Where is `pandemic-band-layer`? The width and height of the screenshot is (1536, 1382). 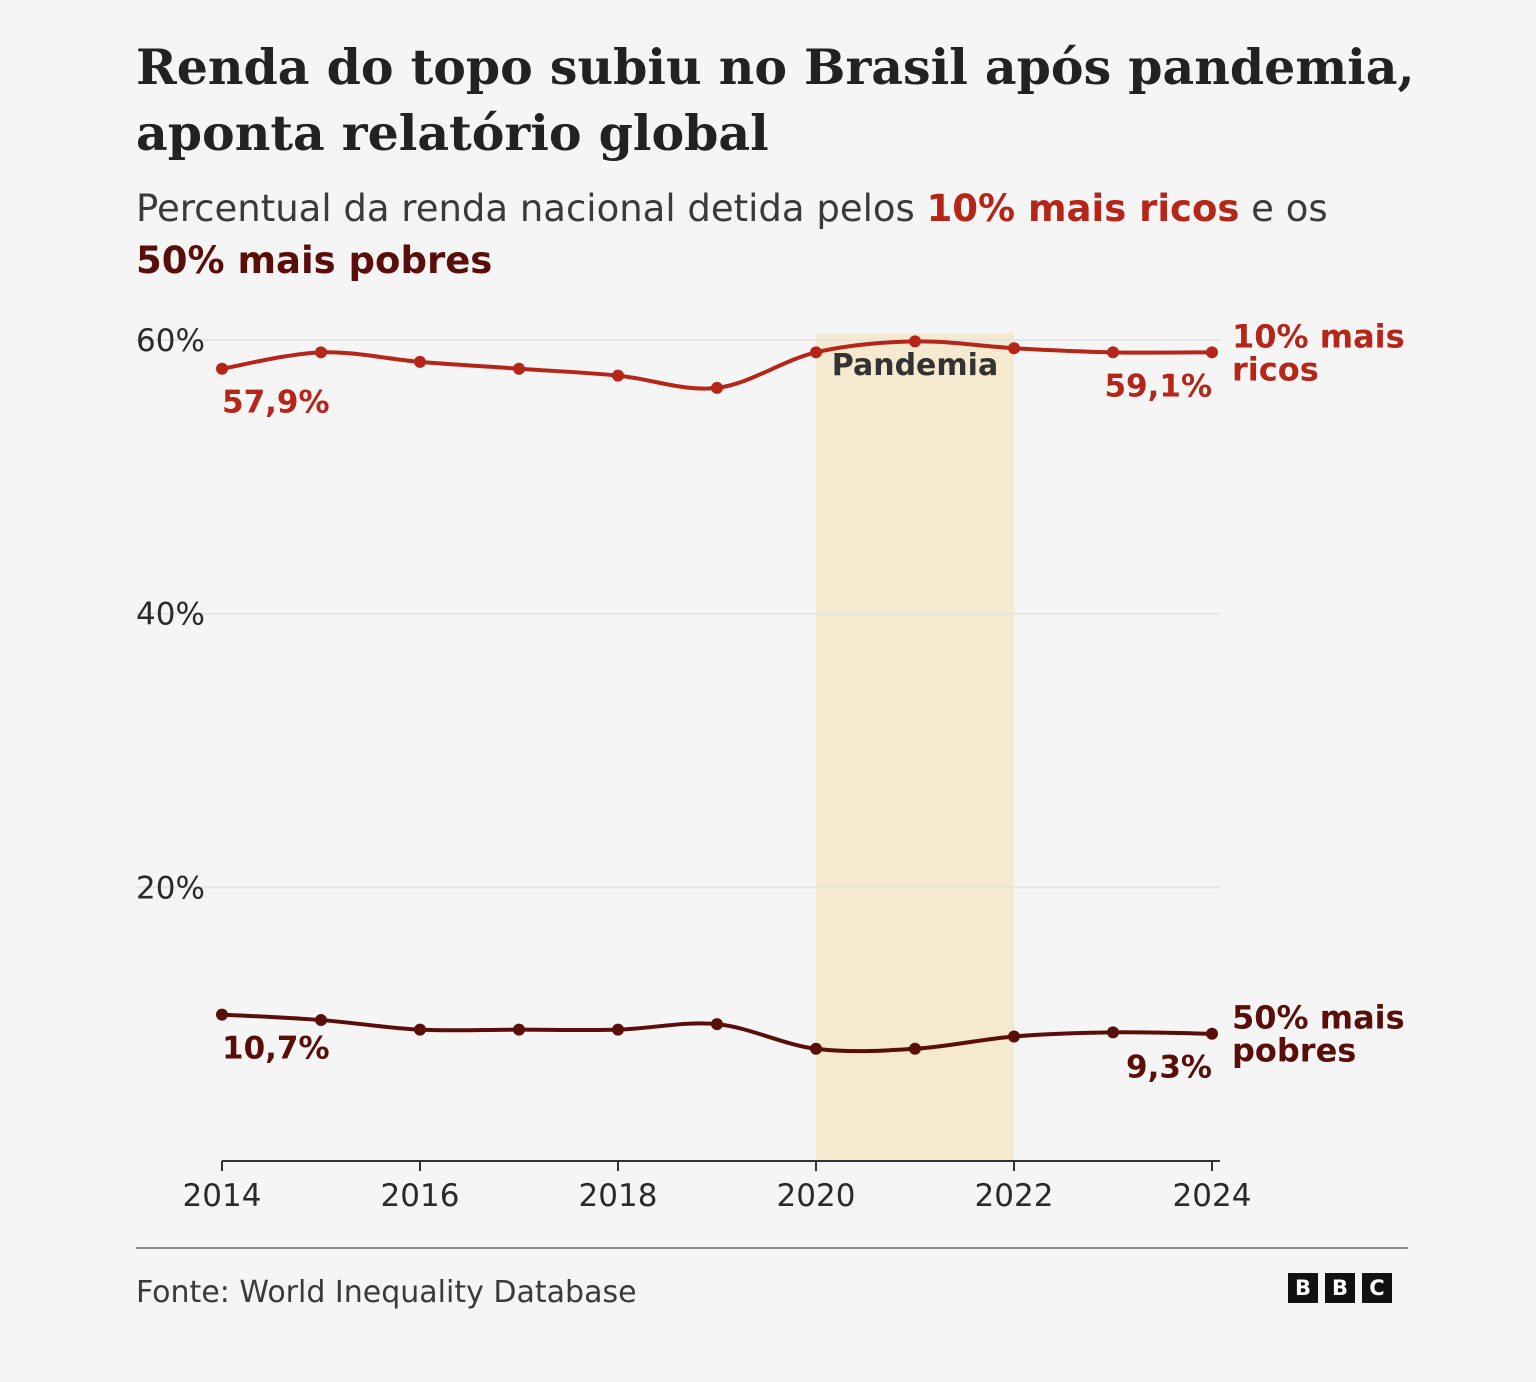
pandemic-band-layer is located at coordinates (915, 747).